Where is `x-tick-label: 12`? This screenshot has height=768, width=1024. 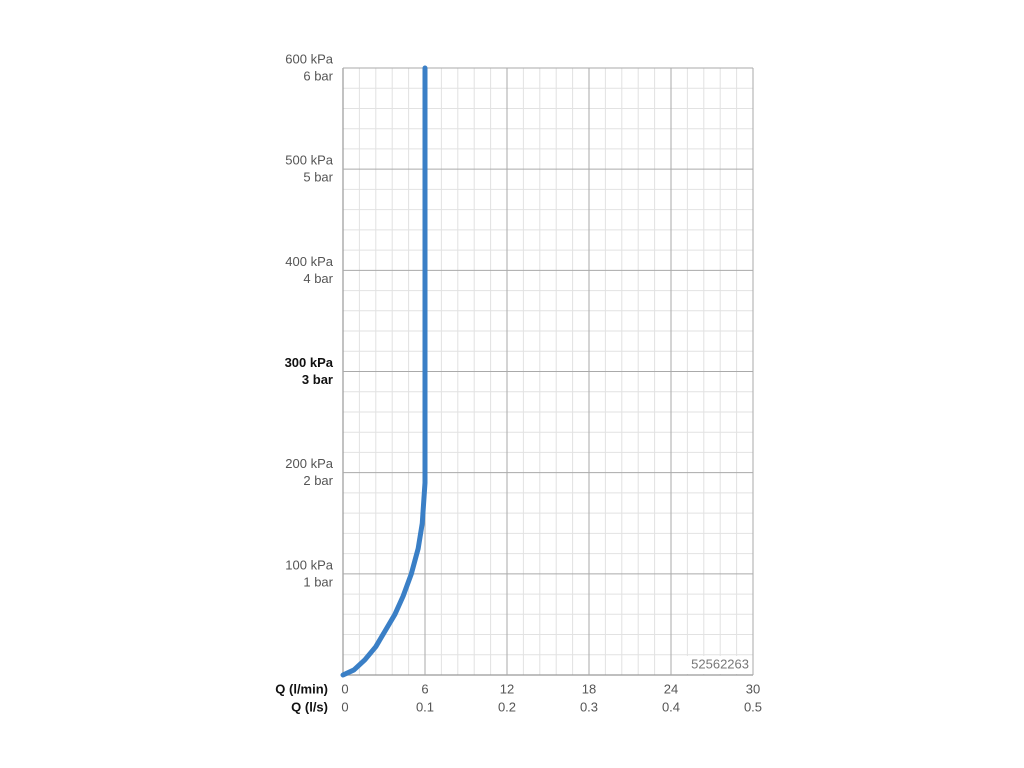 x-tick-label: 12 is located at coordinates (507, 688).